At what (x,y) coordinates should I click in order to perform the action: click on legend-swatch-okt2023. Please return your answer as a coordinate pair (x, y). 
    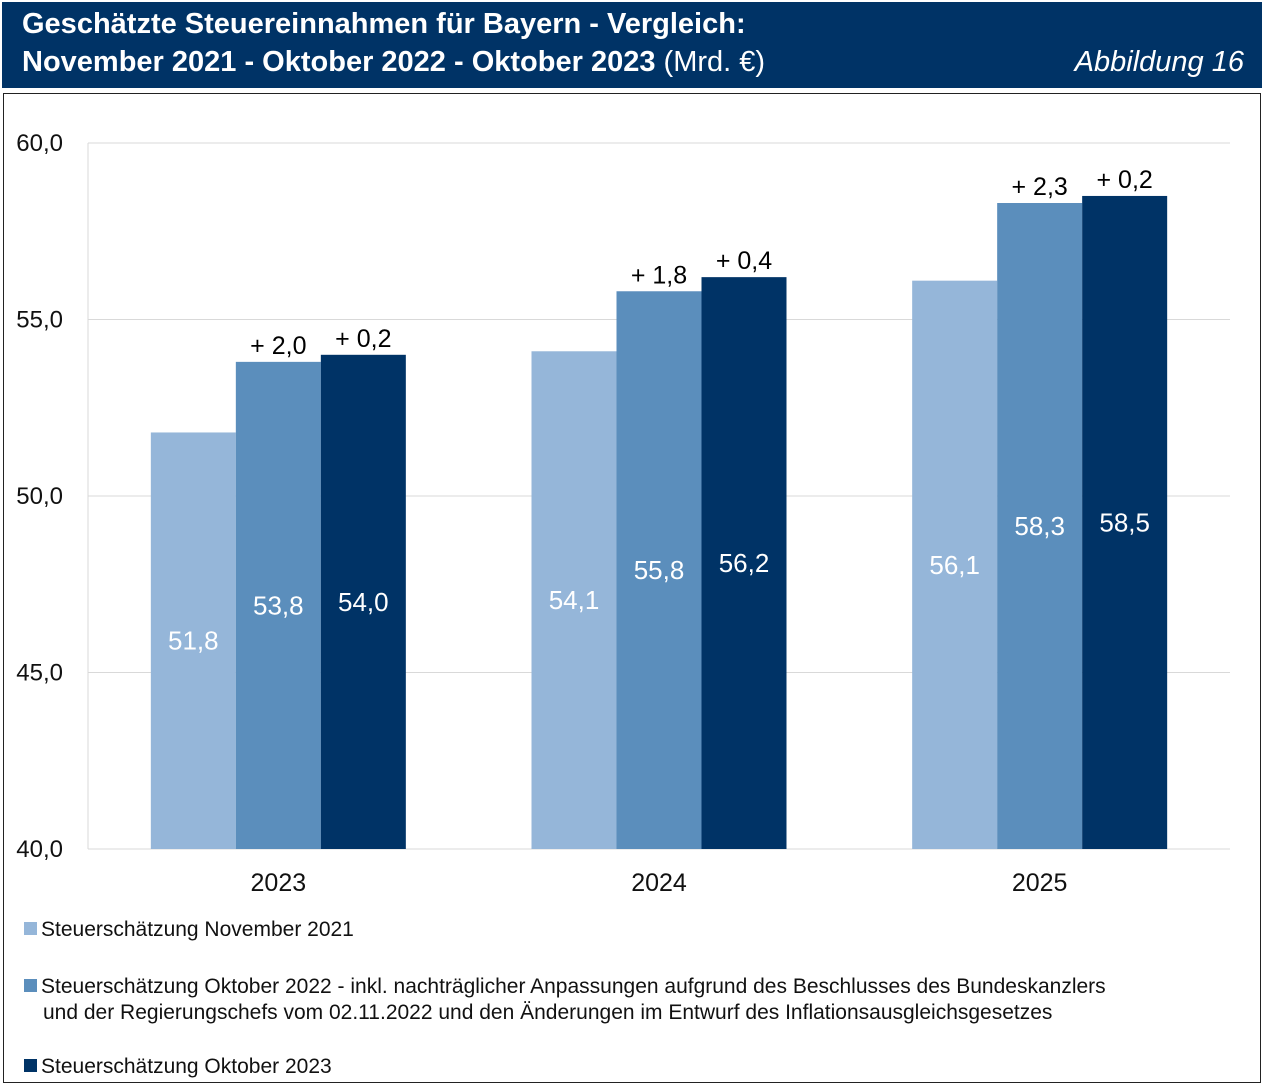
    Looking at the image, I should click on (30, 1065).